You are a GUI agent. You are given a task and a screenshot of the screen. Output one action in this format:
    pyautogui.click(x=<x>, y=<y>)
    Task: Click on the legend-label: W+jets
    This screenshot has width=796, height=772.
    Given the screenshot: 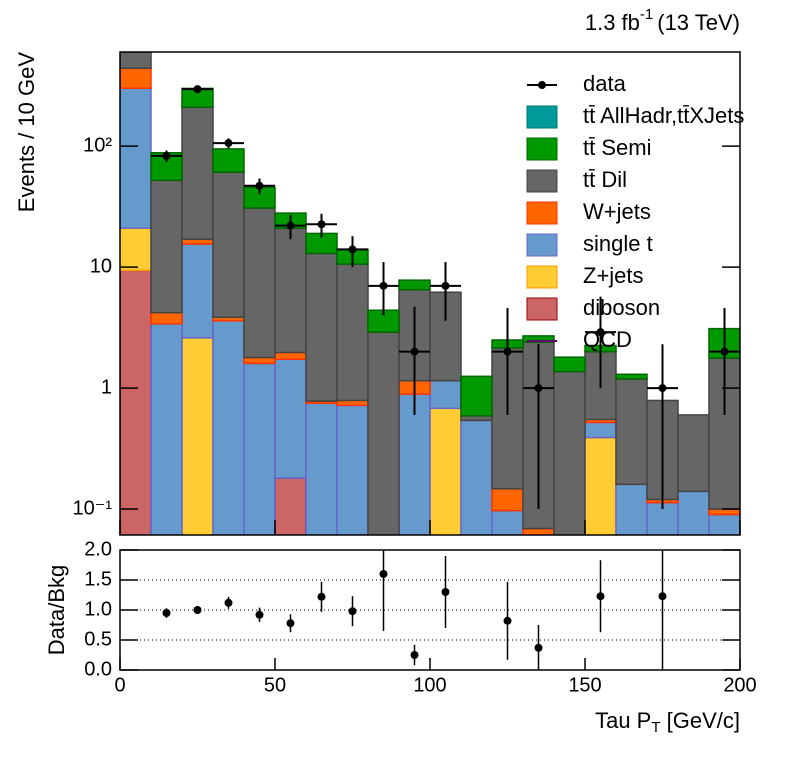 What is the action you would take?
    pyautogui.click(x=617, y=211)
    